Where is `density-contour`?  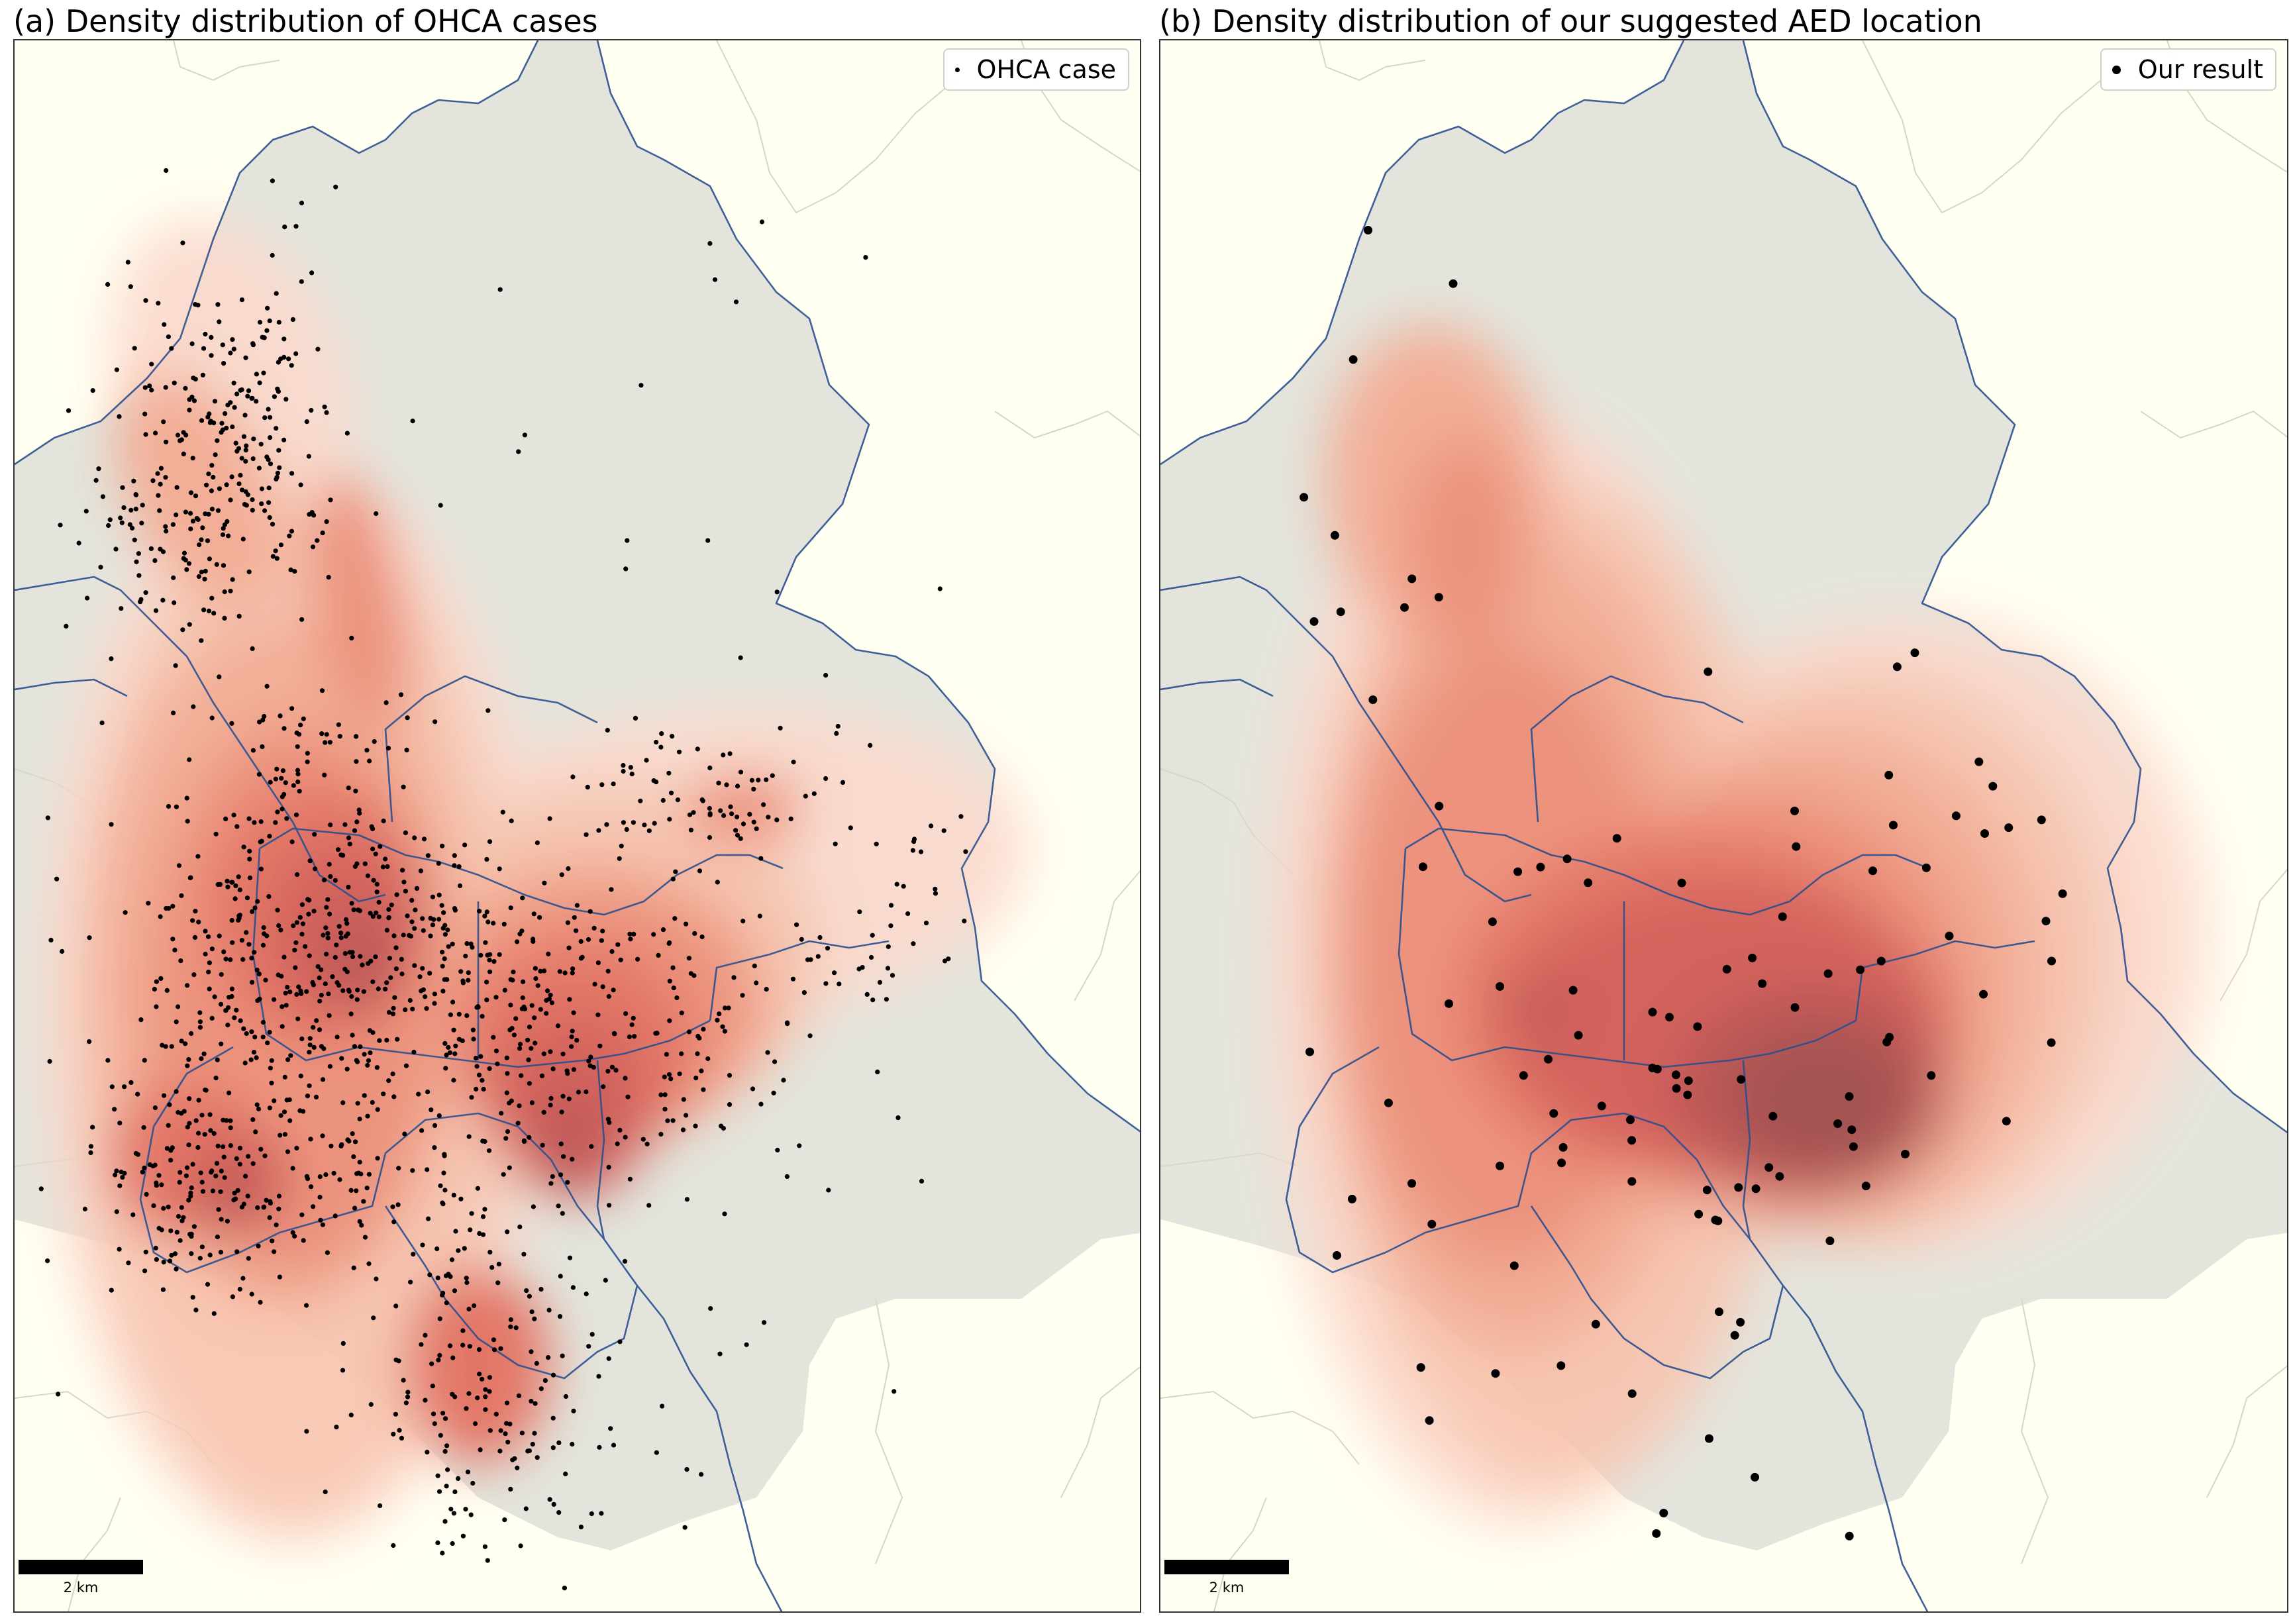 density-contour is located at coordinates (571, 1139).